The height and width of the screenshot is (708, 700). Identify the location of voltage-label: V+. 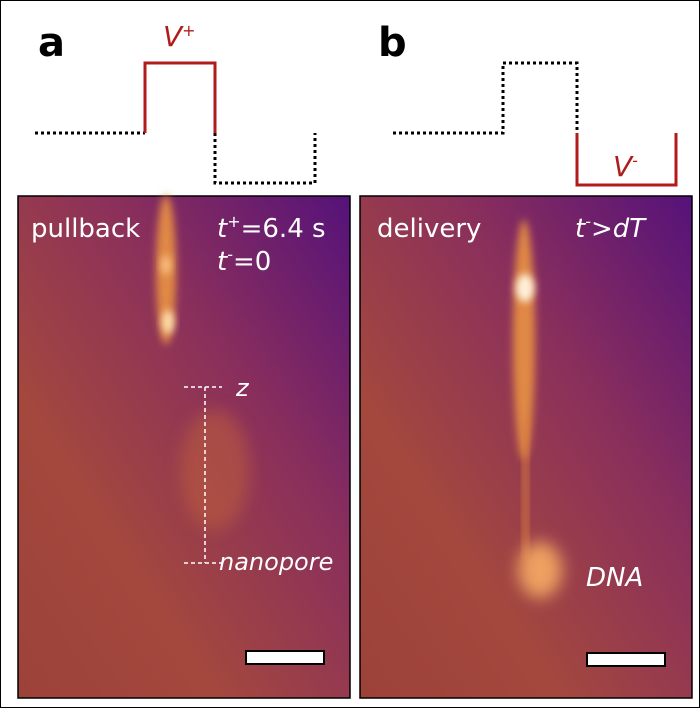
(179, 36).